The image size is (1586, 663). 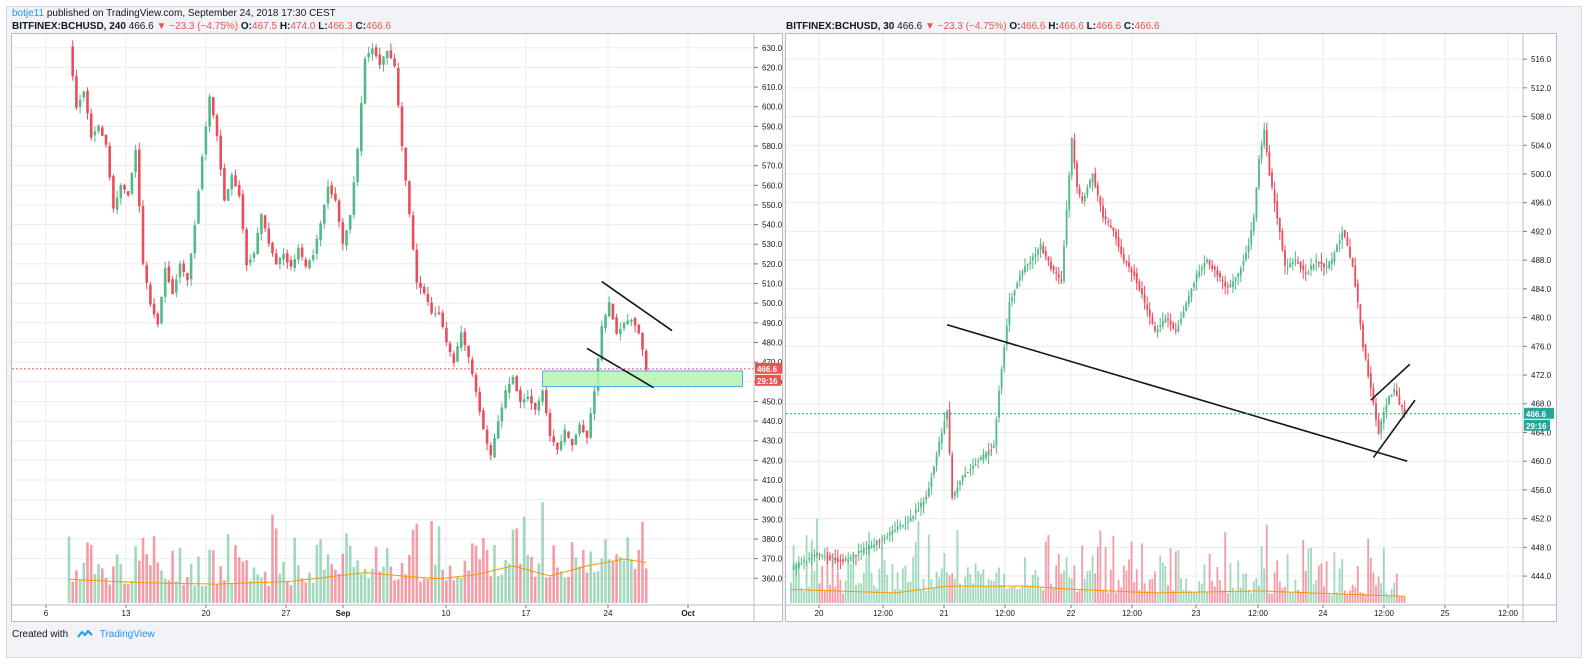 What do you see at coordinates (1384, 613) in the screenshot?
I see `time-tick-label: 12:00` at bounding box center [1384, 613].